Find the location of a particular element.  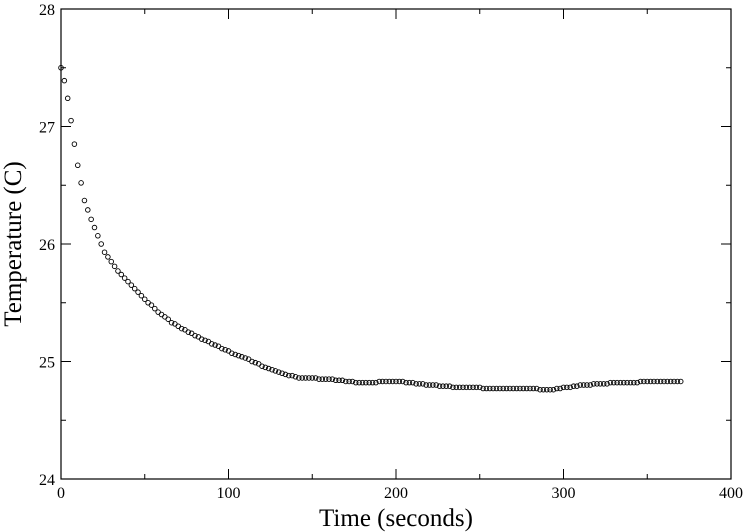

y-axis-title: Temperature (C) is located at coordinates (13, 244).